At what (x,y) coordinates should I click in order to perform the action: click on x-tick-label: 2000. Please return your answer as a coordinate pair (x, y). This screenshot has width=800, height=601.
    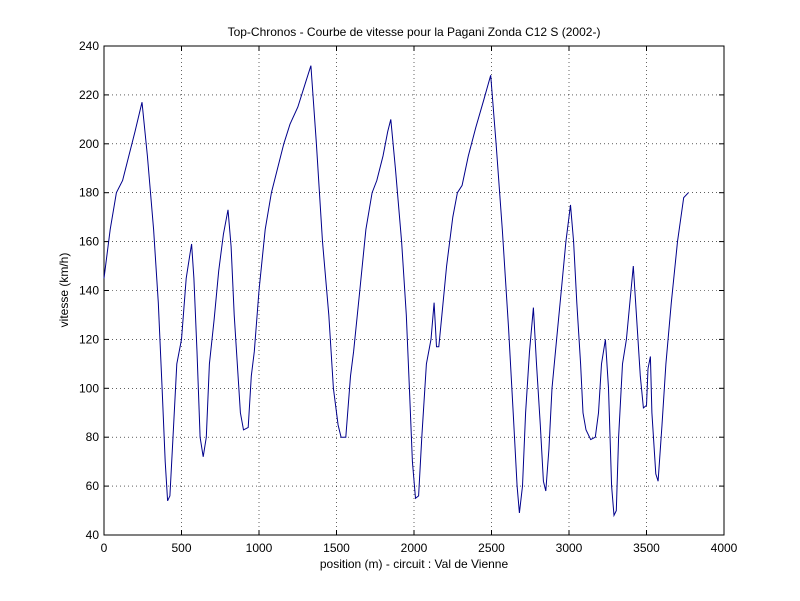
    Looking at the image, I should click on (414, 548).